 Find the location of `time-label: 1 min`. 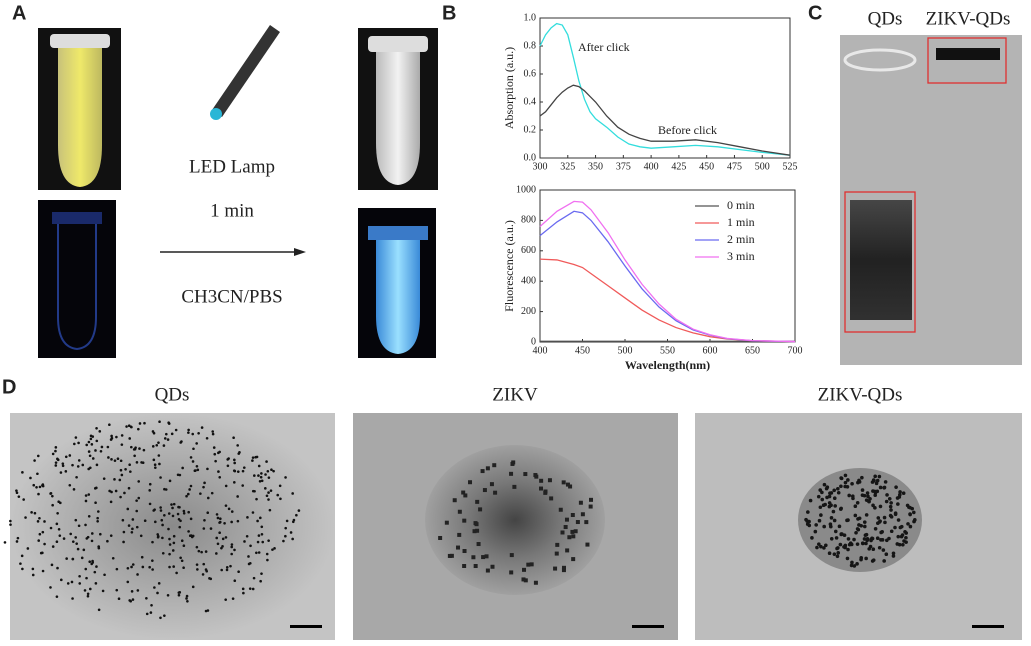

time-label: 1 min is located at coordinates (232, 210).